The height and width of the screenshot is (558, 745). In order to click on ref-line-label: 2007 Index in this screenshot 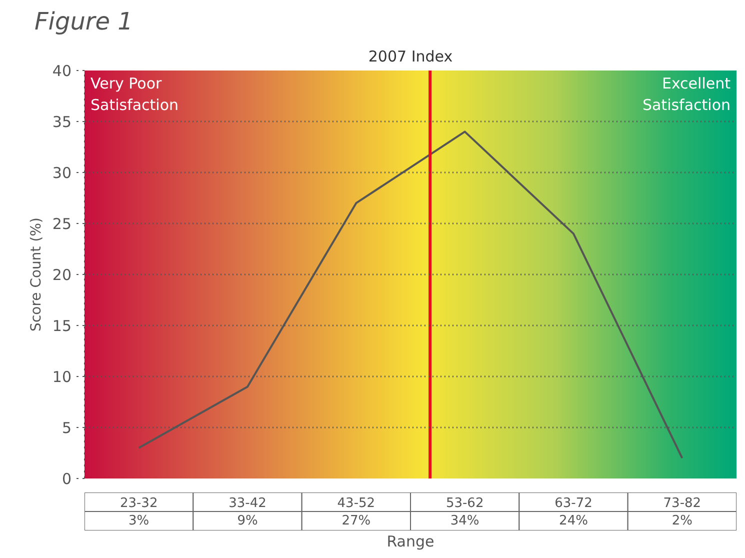, I will do `click(410, 57)`.